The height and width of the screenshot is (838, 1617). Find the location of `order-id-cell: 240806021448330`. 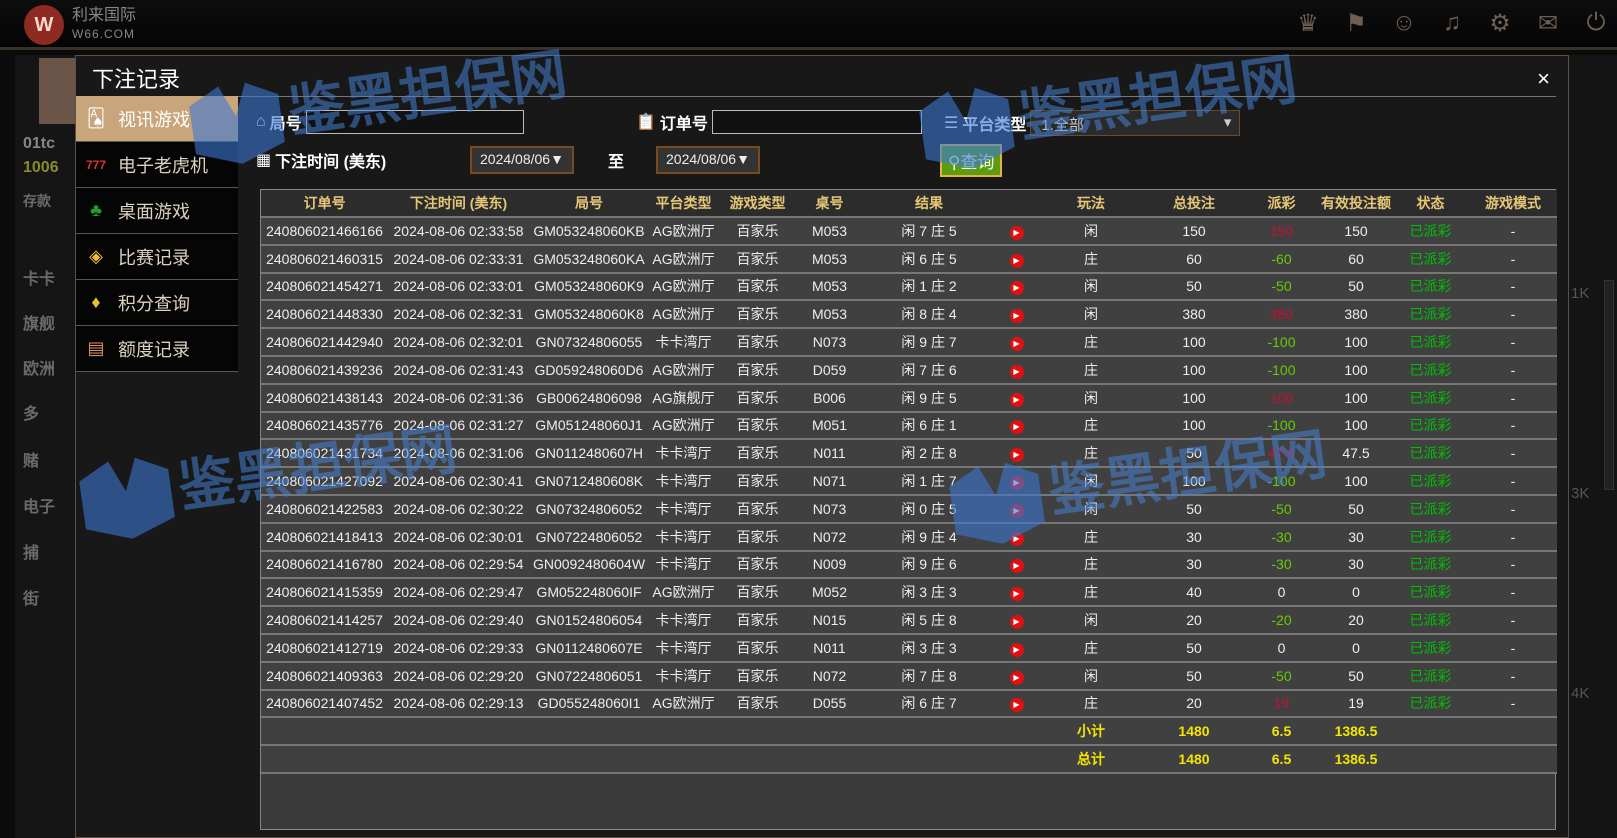

order-id-cell: 240806021448330 is located at coordinates (324, 315).